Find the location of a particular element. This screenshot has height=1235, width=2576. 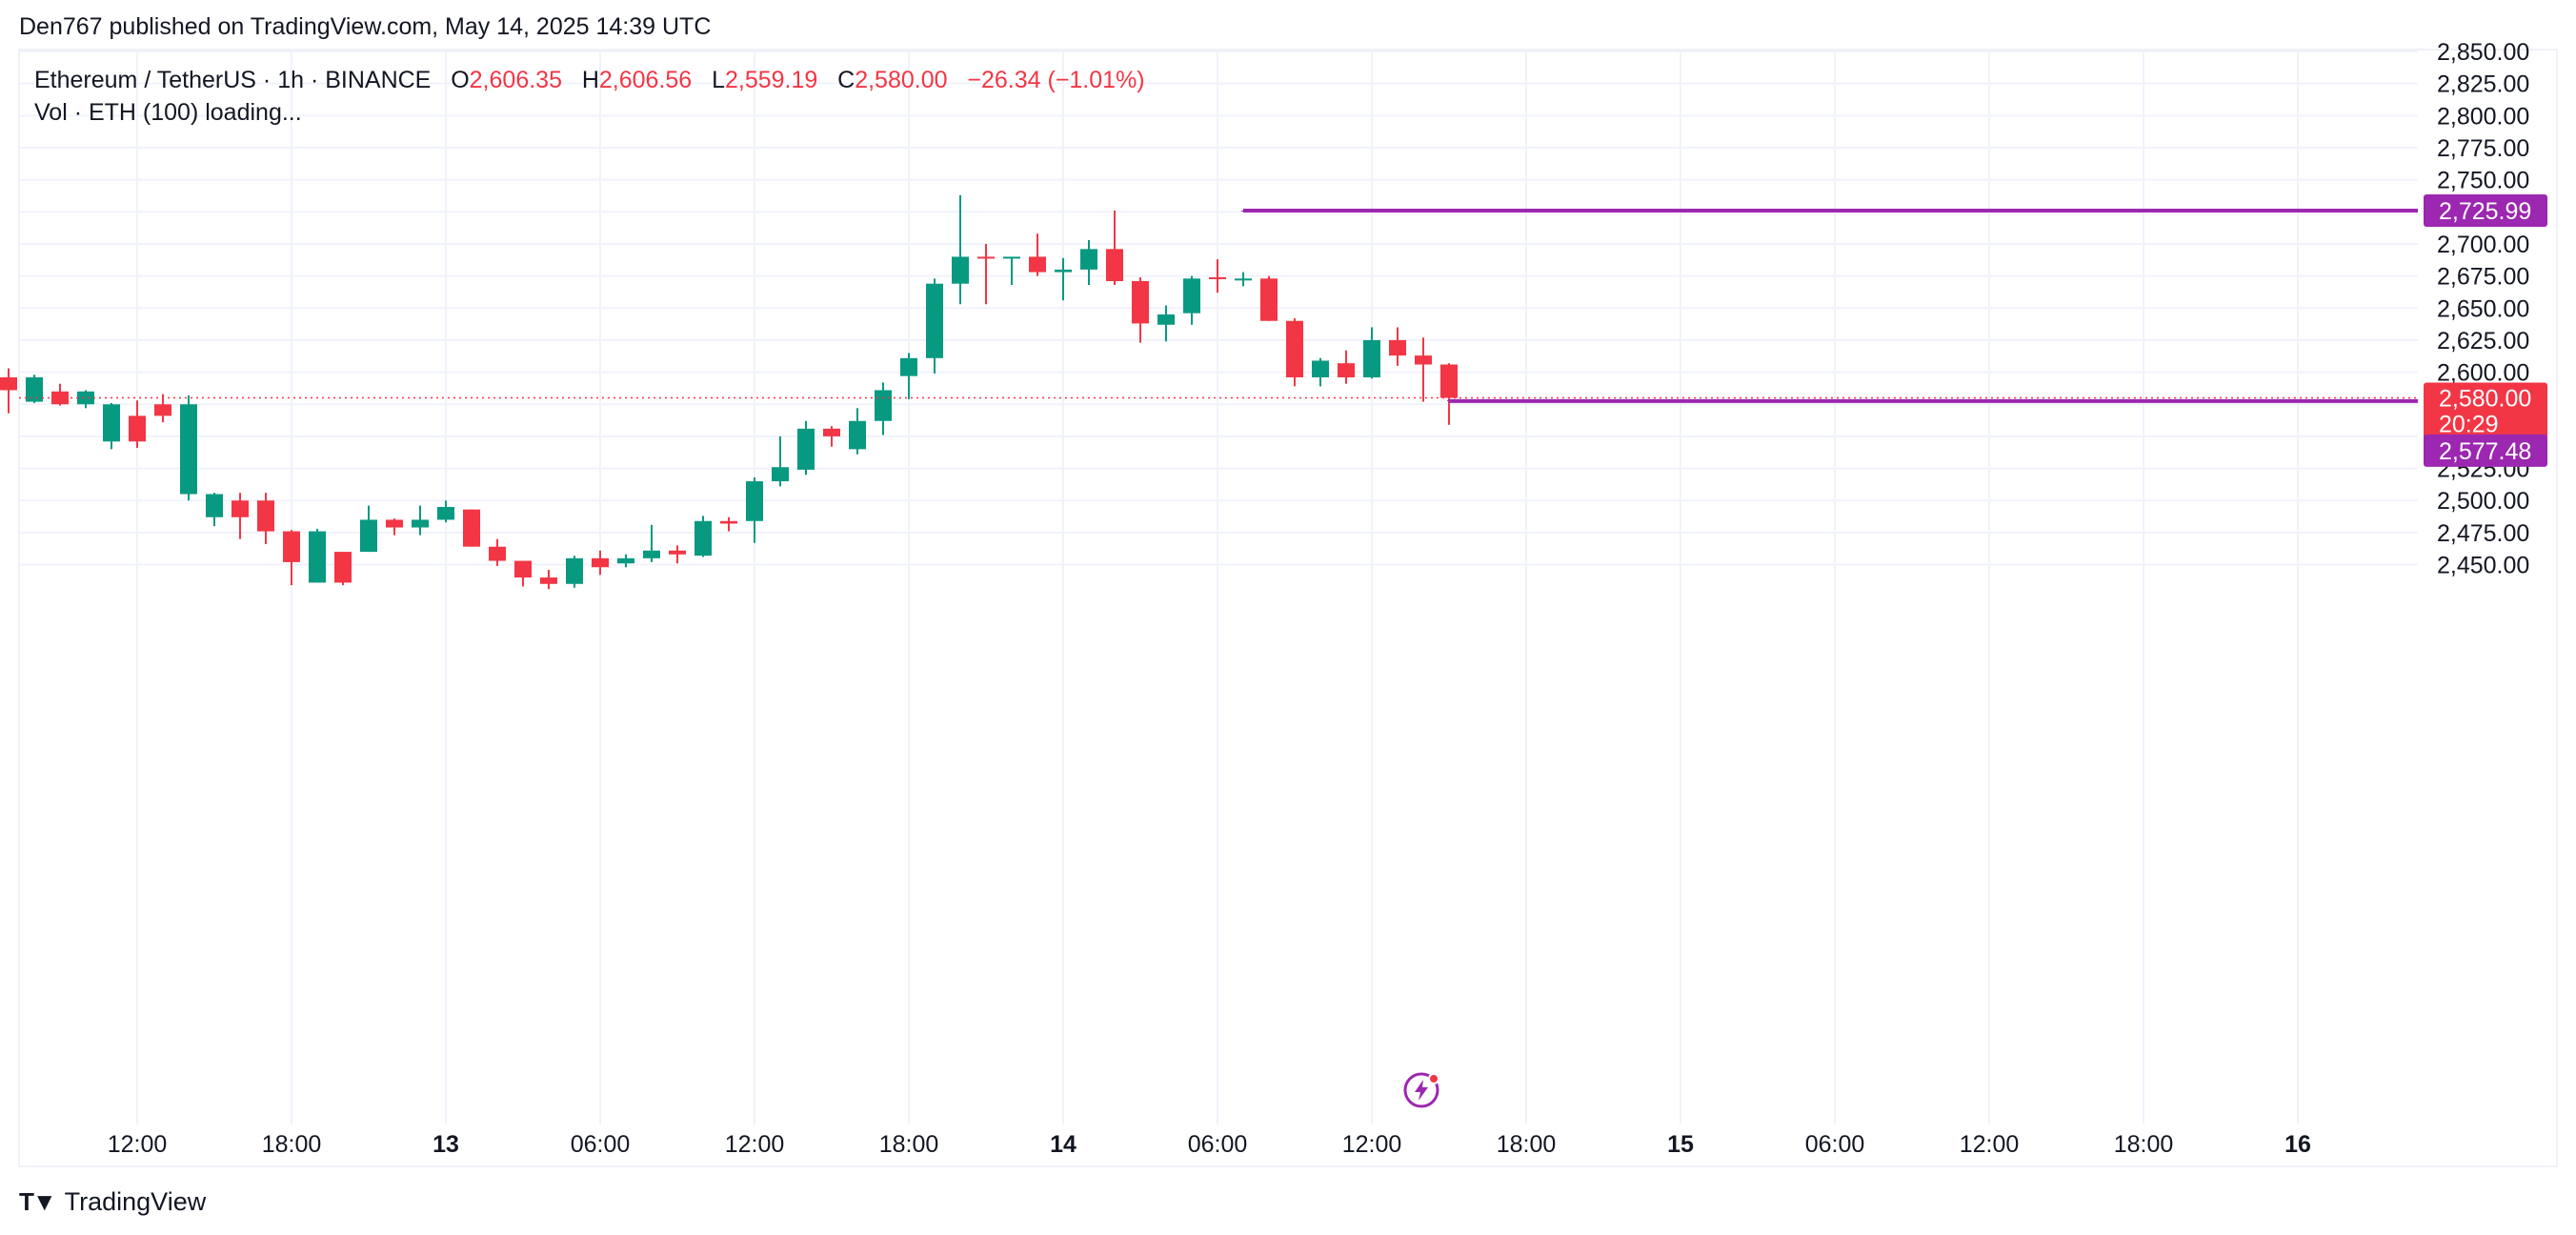

y-tick-label: 2,825.00 is located at coordinates (2483, 84).